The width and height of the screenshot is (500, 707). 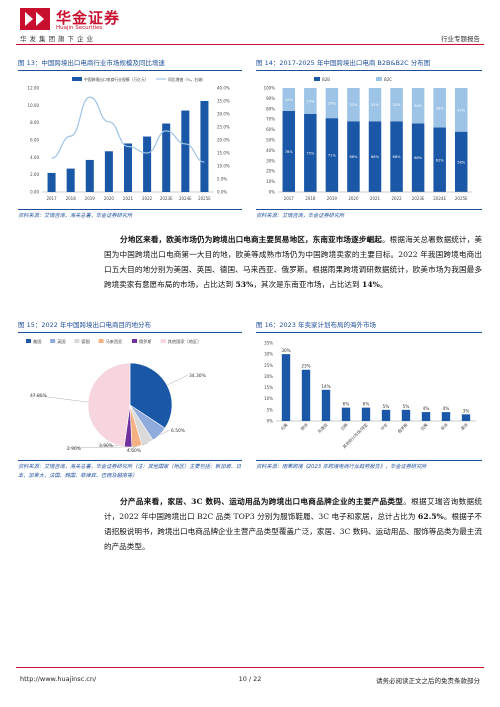 I want to click on fig16-xtick-6: 俄罗斯, so click(x=402, y=427).